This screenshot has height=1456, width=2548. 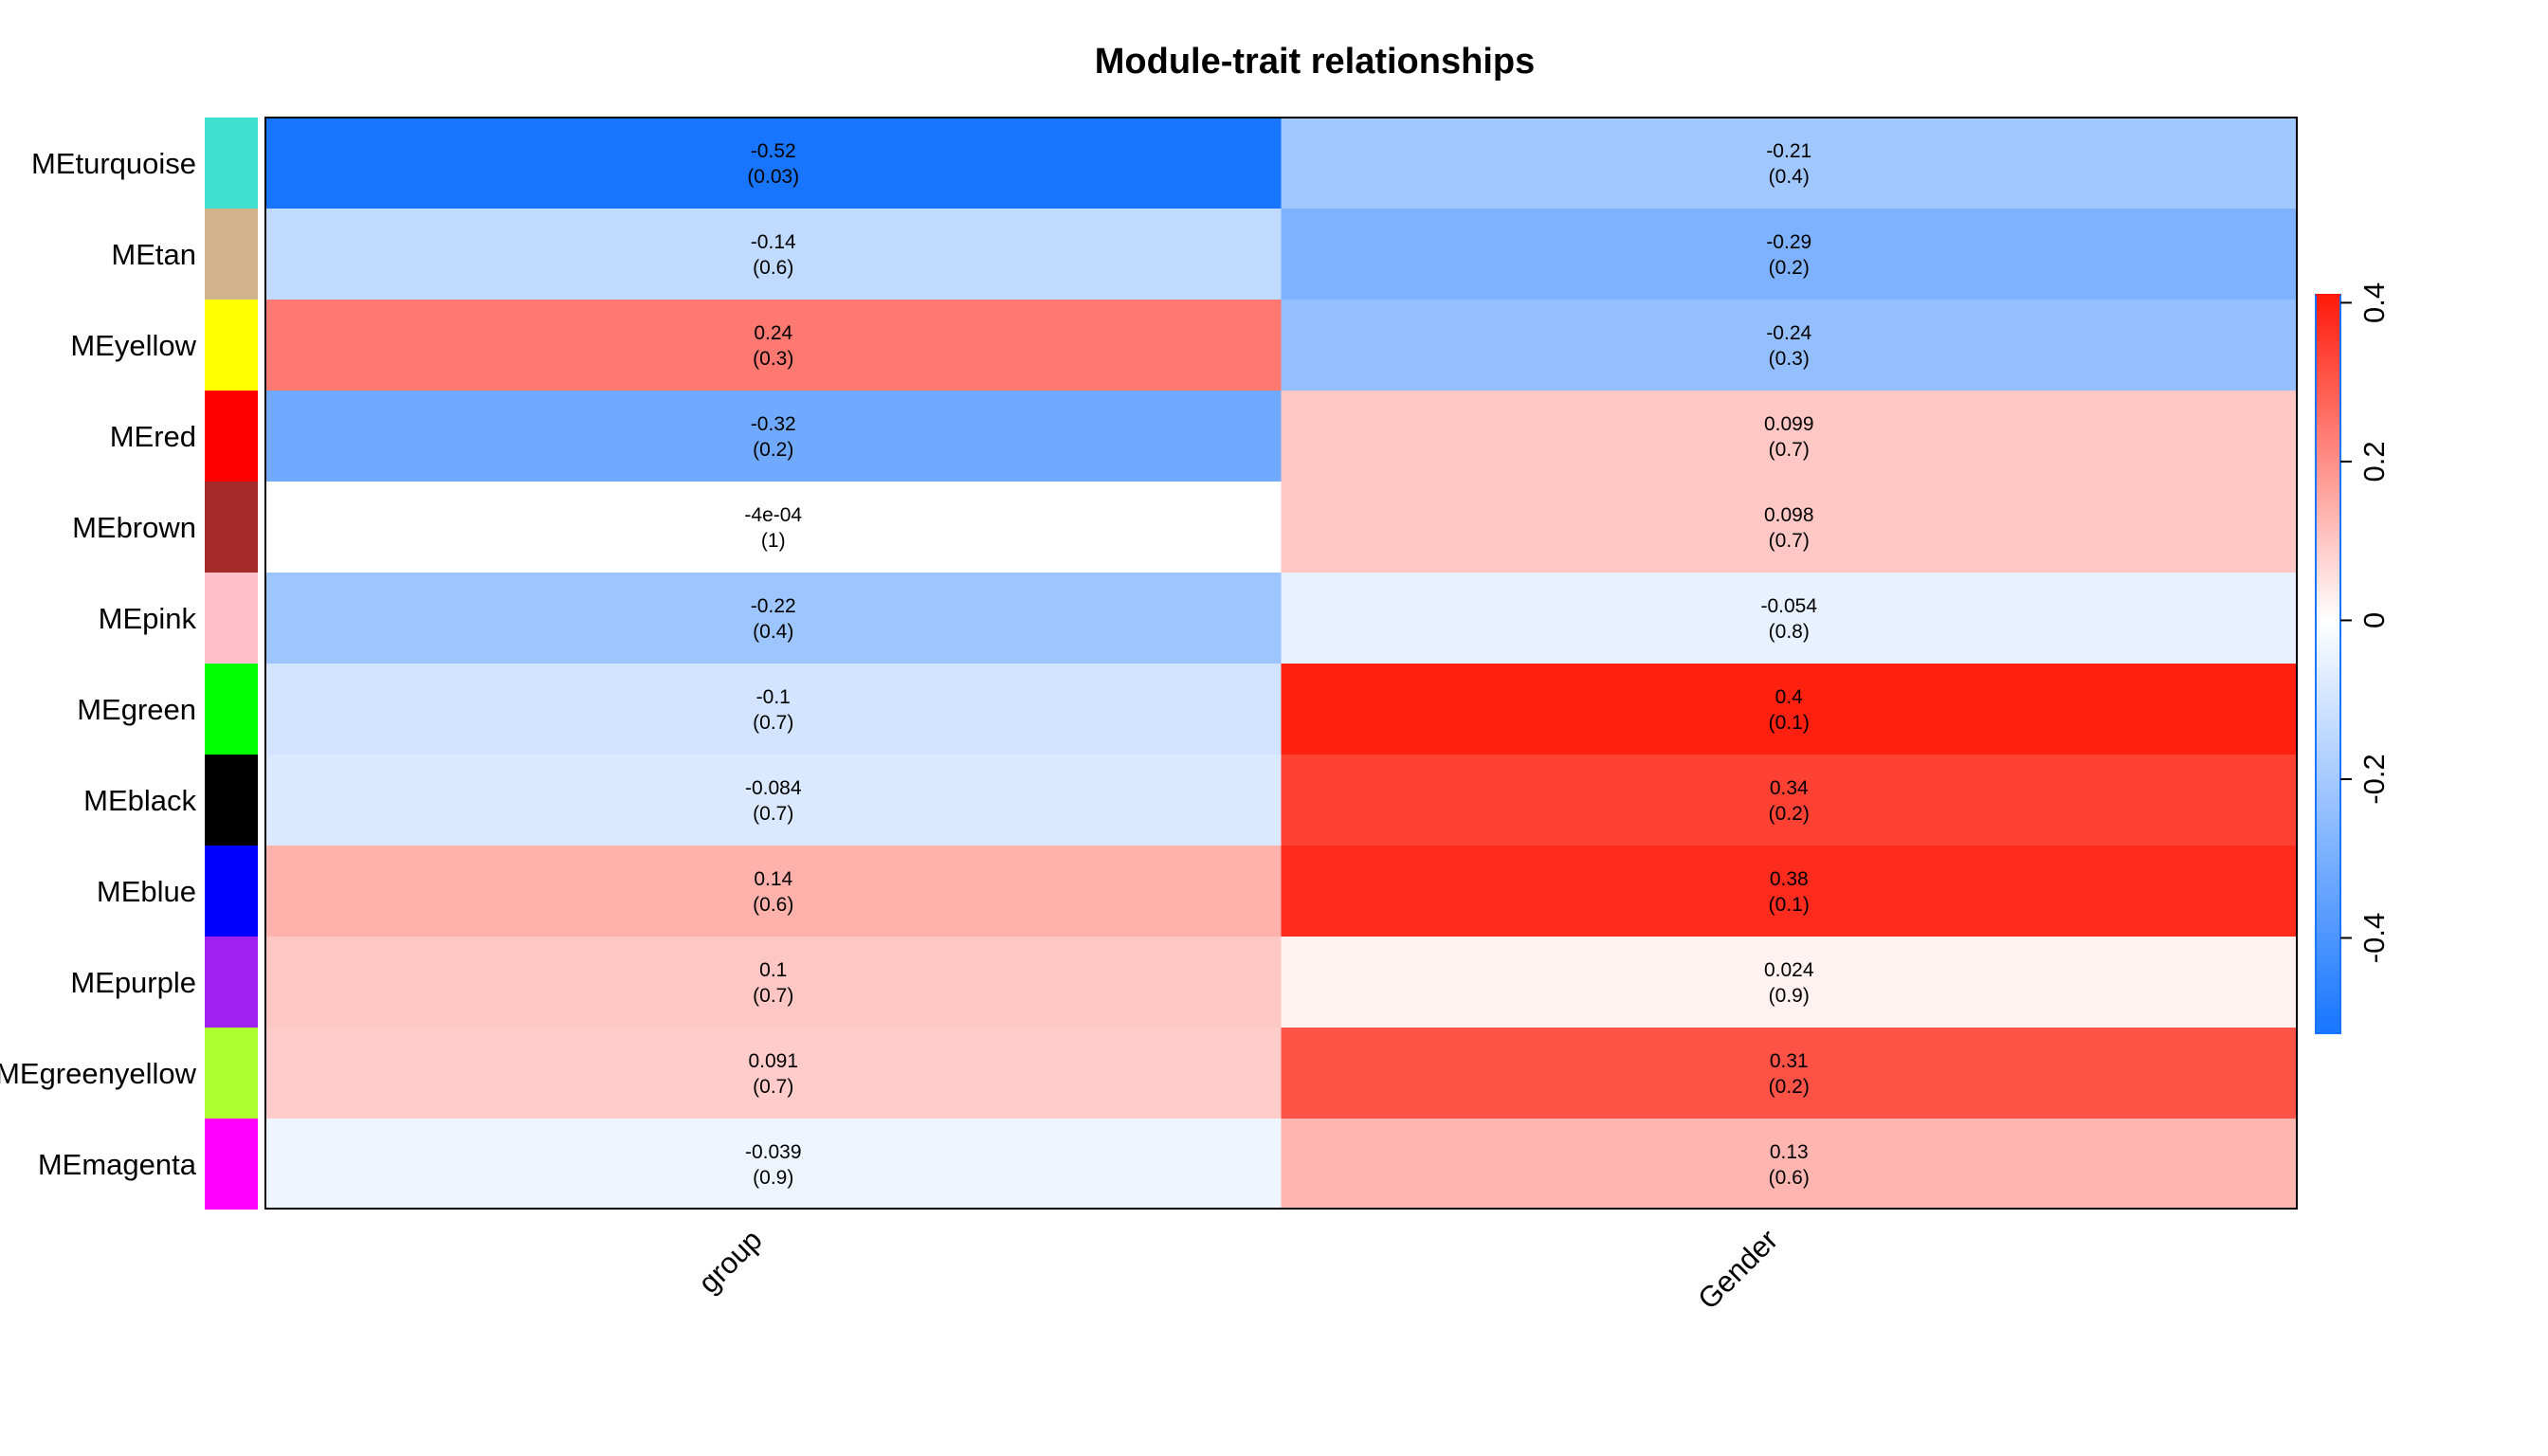 I want to click on cell-correlation-label: -0.29, so click(x=1788, y=242).